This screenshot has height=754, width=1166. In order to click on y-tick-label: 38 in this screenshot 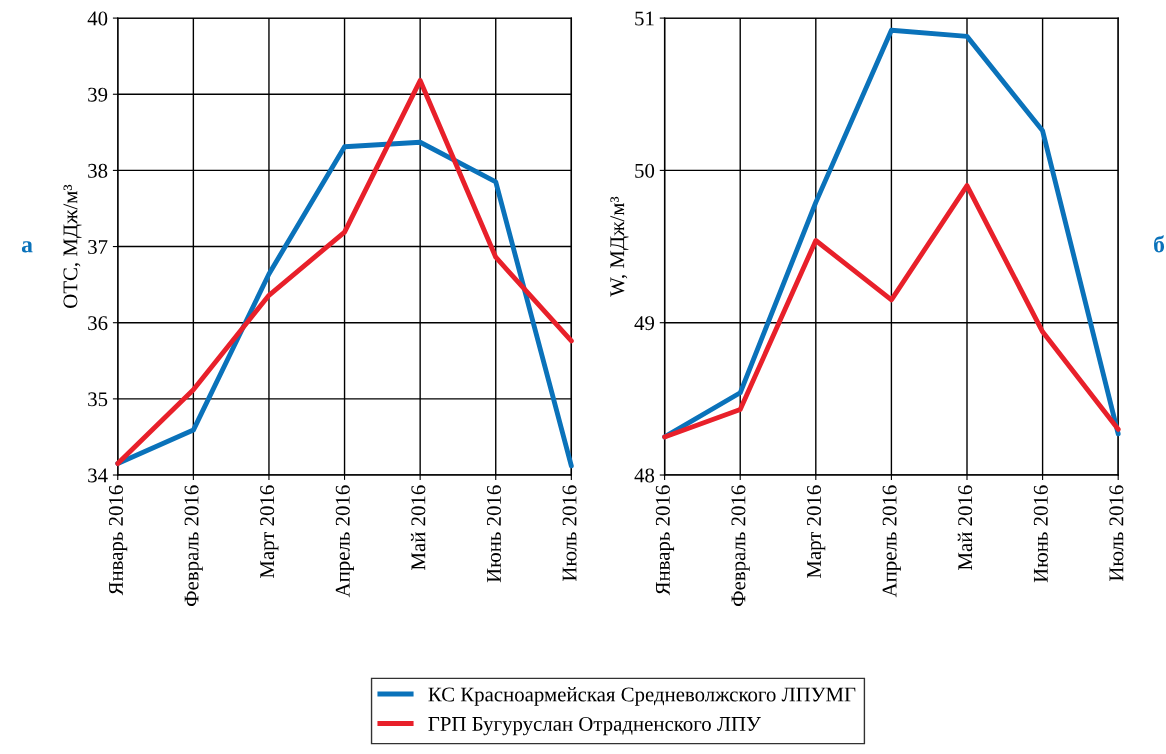, I will do `click(98, 170)`.